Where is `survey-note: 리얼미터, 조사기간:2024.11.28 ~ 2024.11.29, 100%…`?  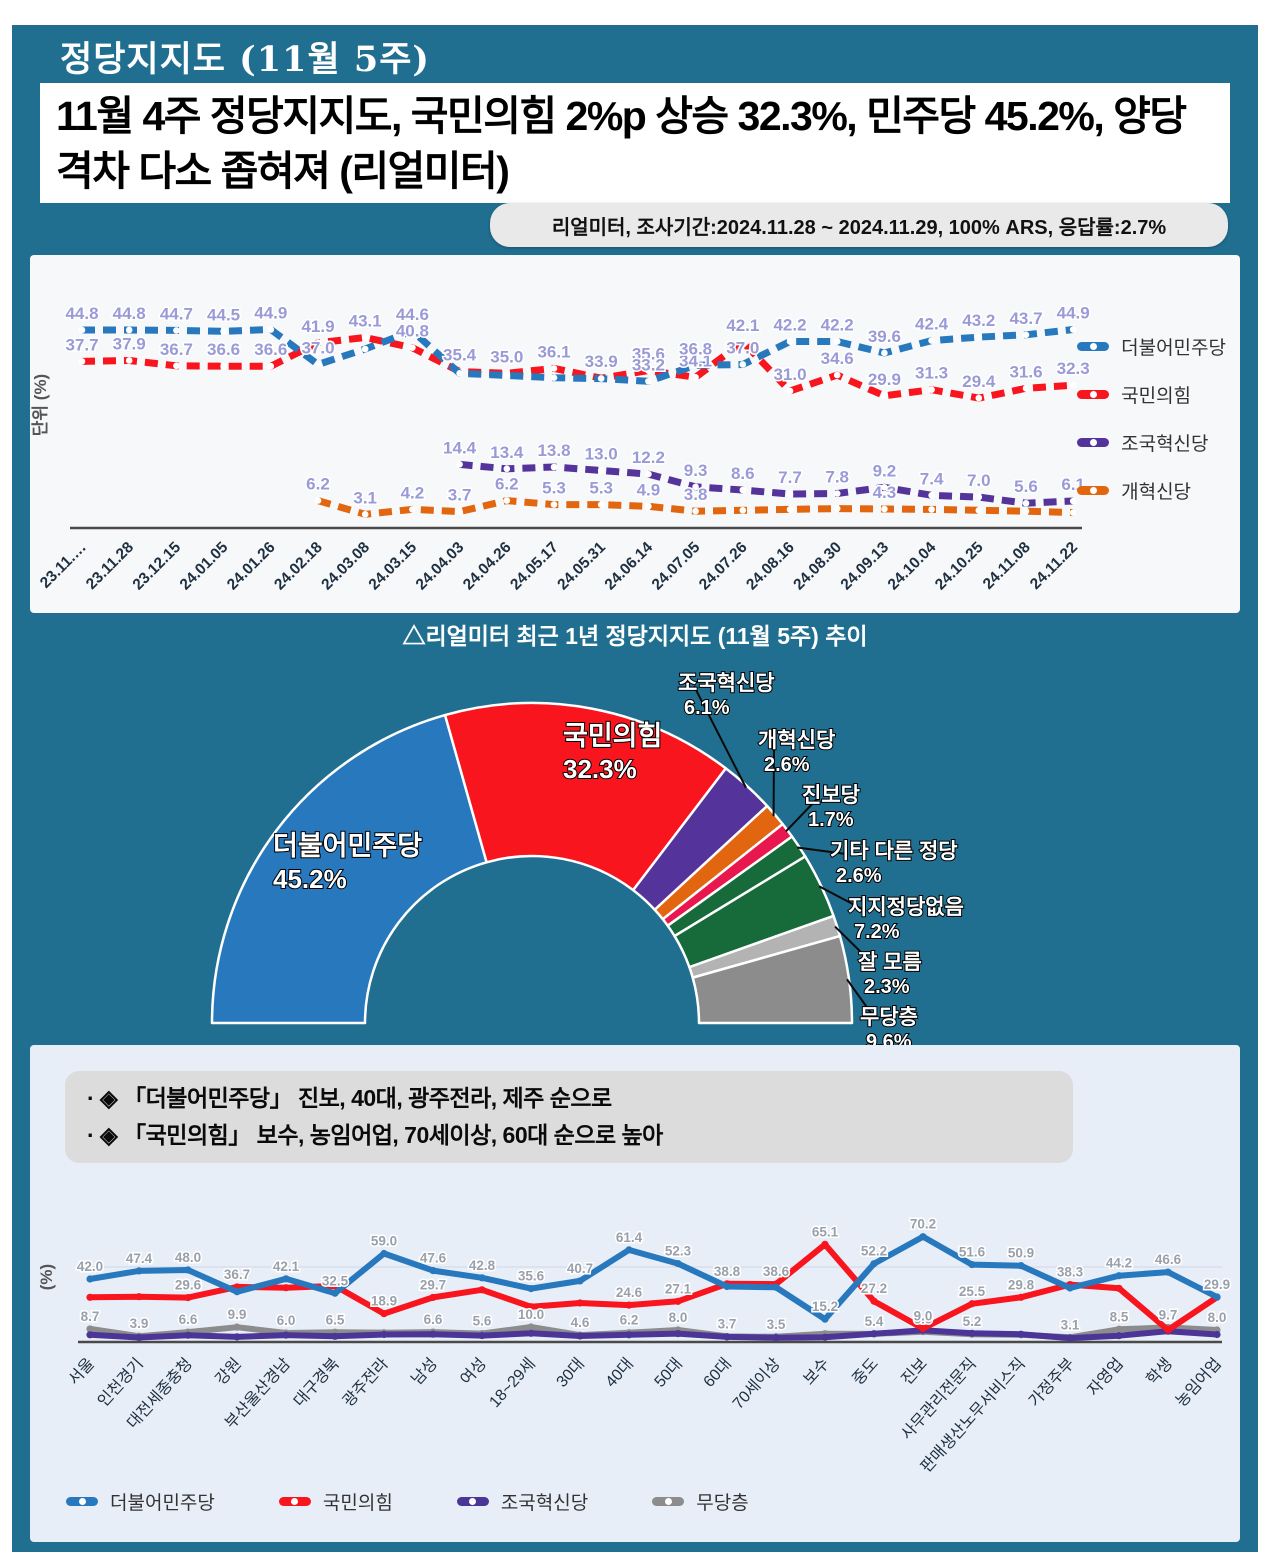
survey-note: 리얼미터, 조사기간:2024.11.28 ~ 2024.11.29, 100%… is located at coordinates (859, 225).